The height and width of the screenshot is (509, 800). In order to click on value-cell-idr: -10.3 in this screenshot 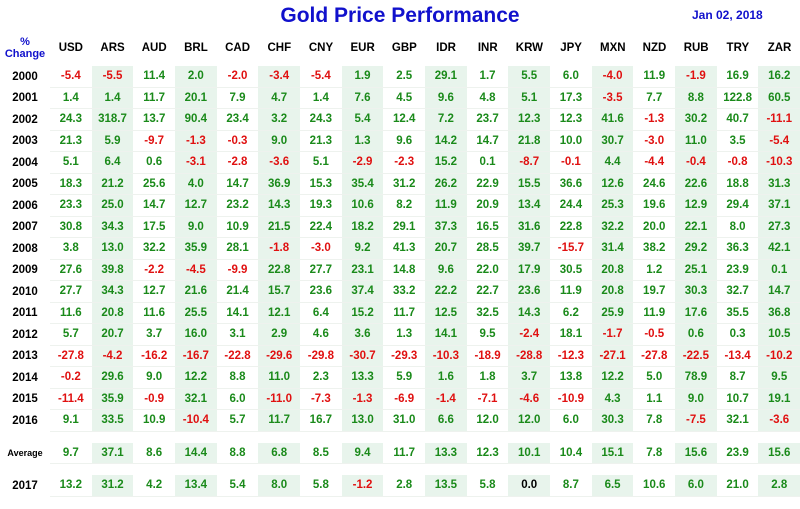, I will do `click(446, 356)`.